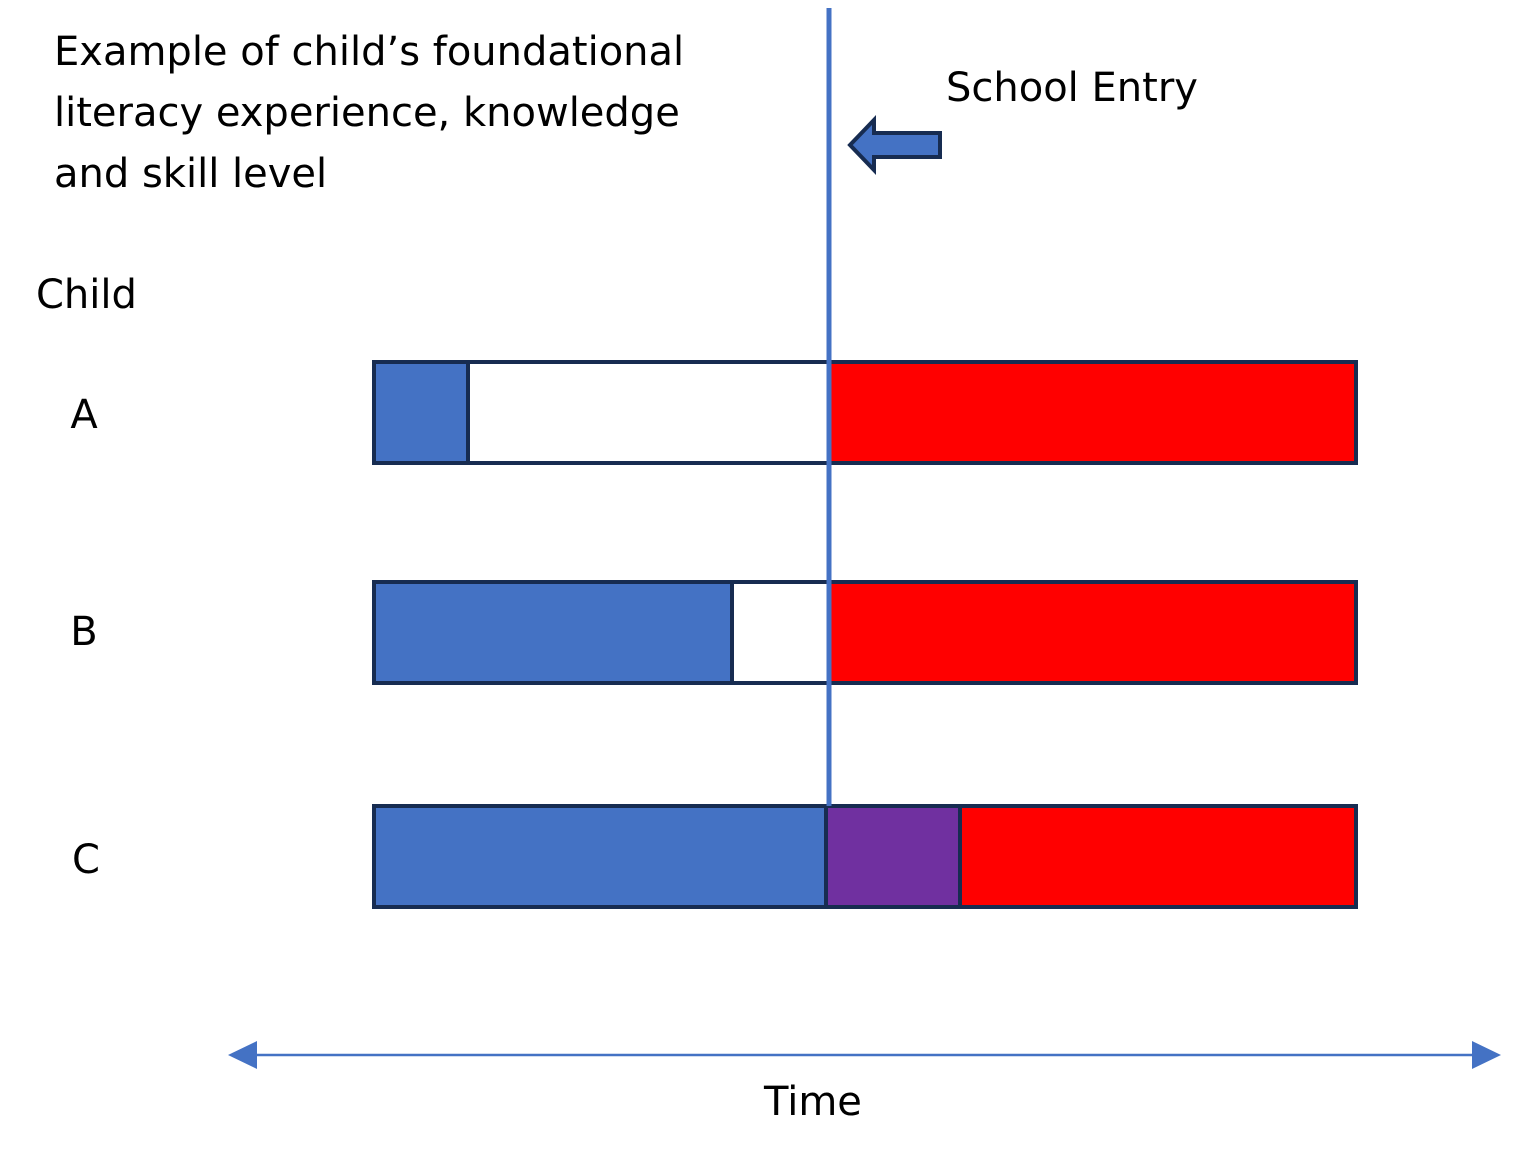 Image resolution: width=1535 pixels, height=1168 pixels. I want to click on school-entry-label: School Entry, so click(1072, 88).